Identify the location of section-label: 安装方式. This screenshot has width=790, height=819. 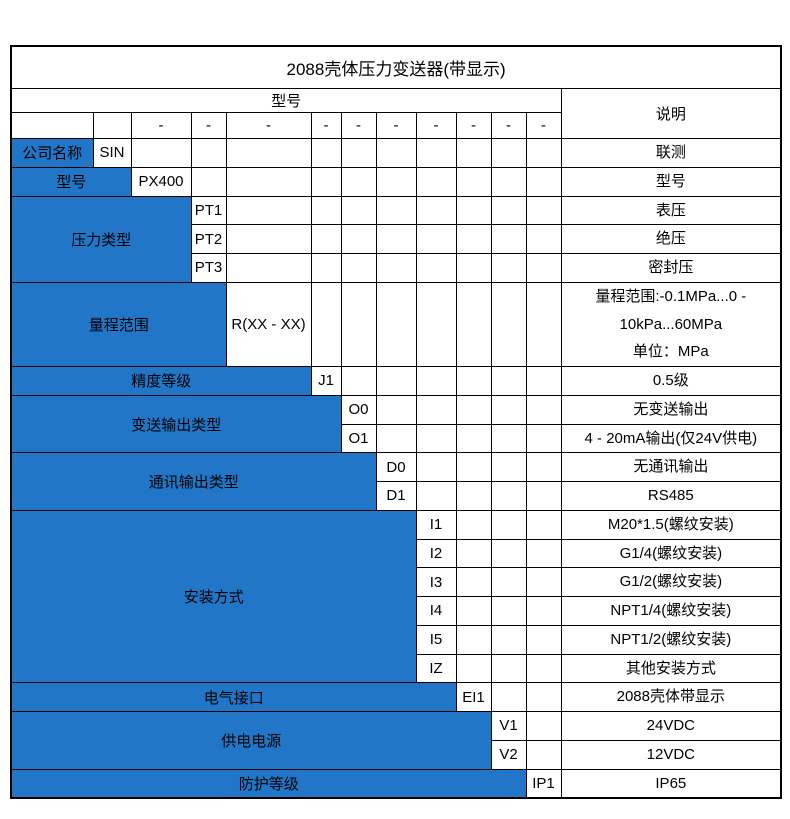
(213, 596).